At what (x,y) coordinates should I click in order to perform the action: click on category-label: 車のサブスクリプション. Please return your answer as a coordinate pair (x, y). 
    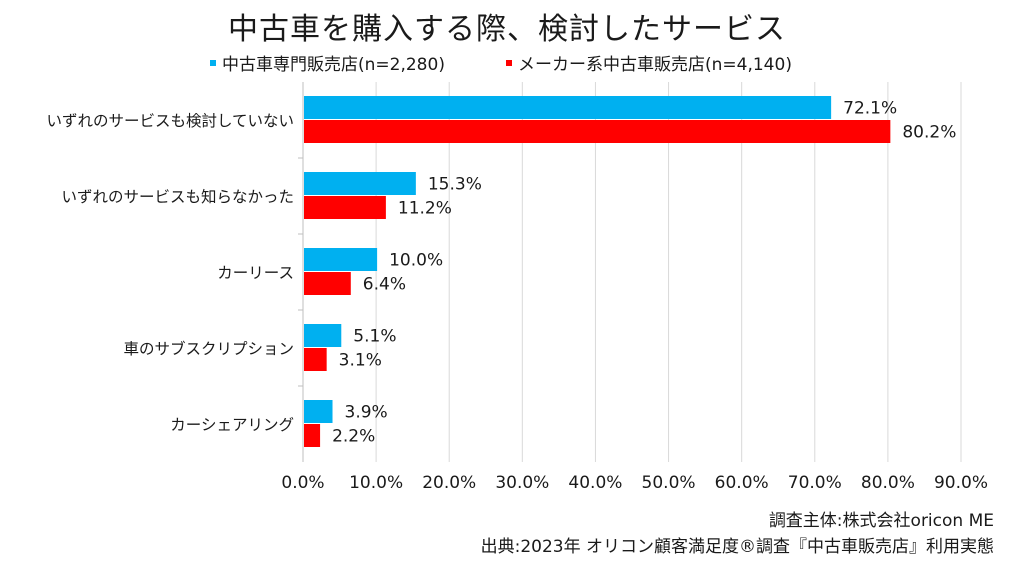
    Looking at the image, I should click on (208, 348).